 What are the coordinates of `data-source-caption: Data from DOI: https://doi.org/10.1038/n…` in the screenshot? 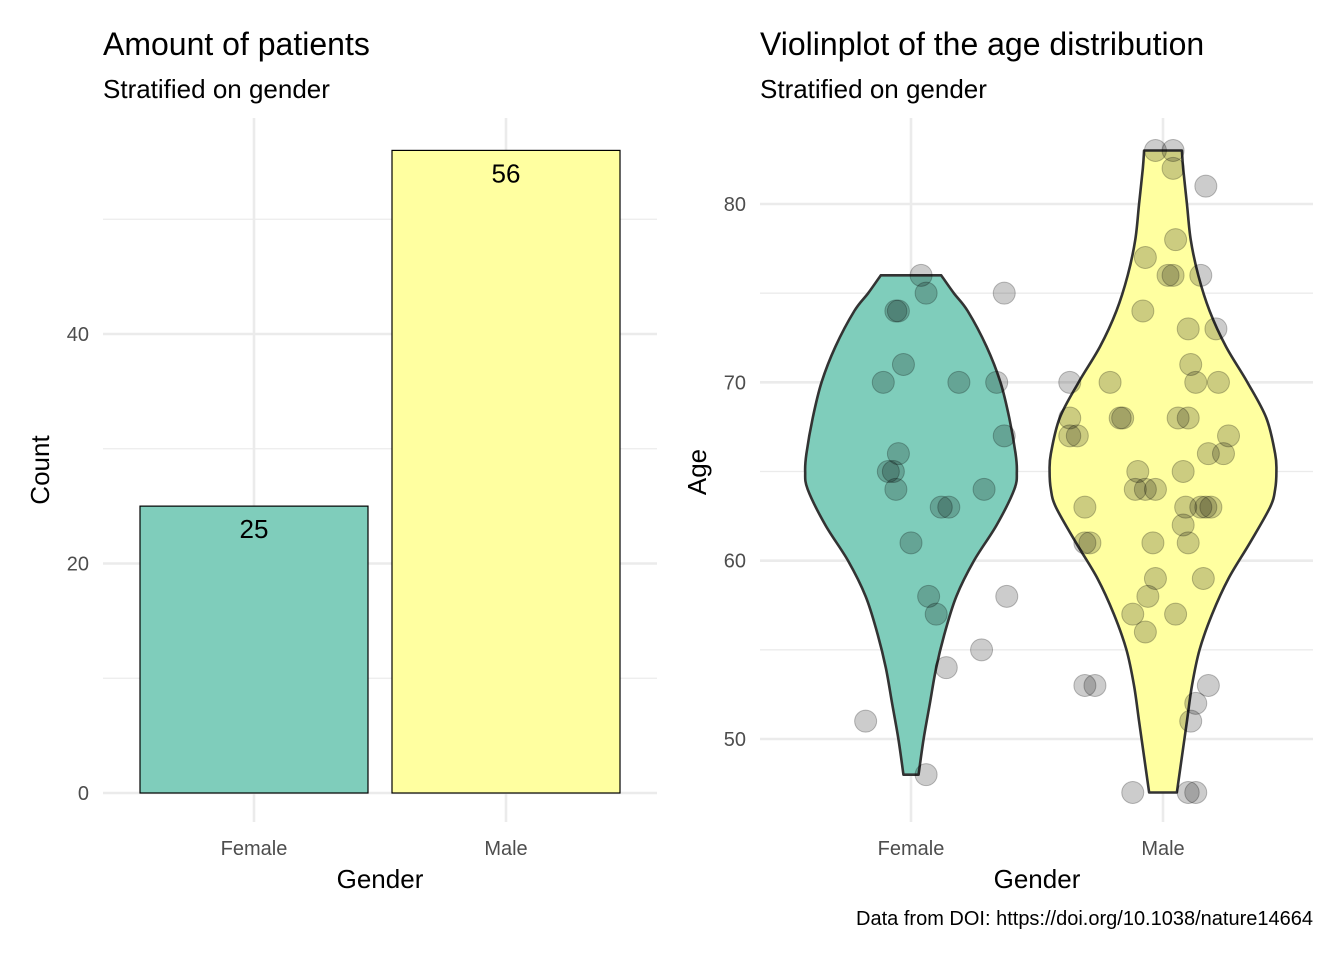 It's located at (1084, 919).